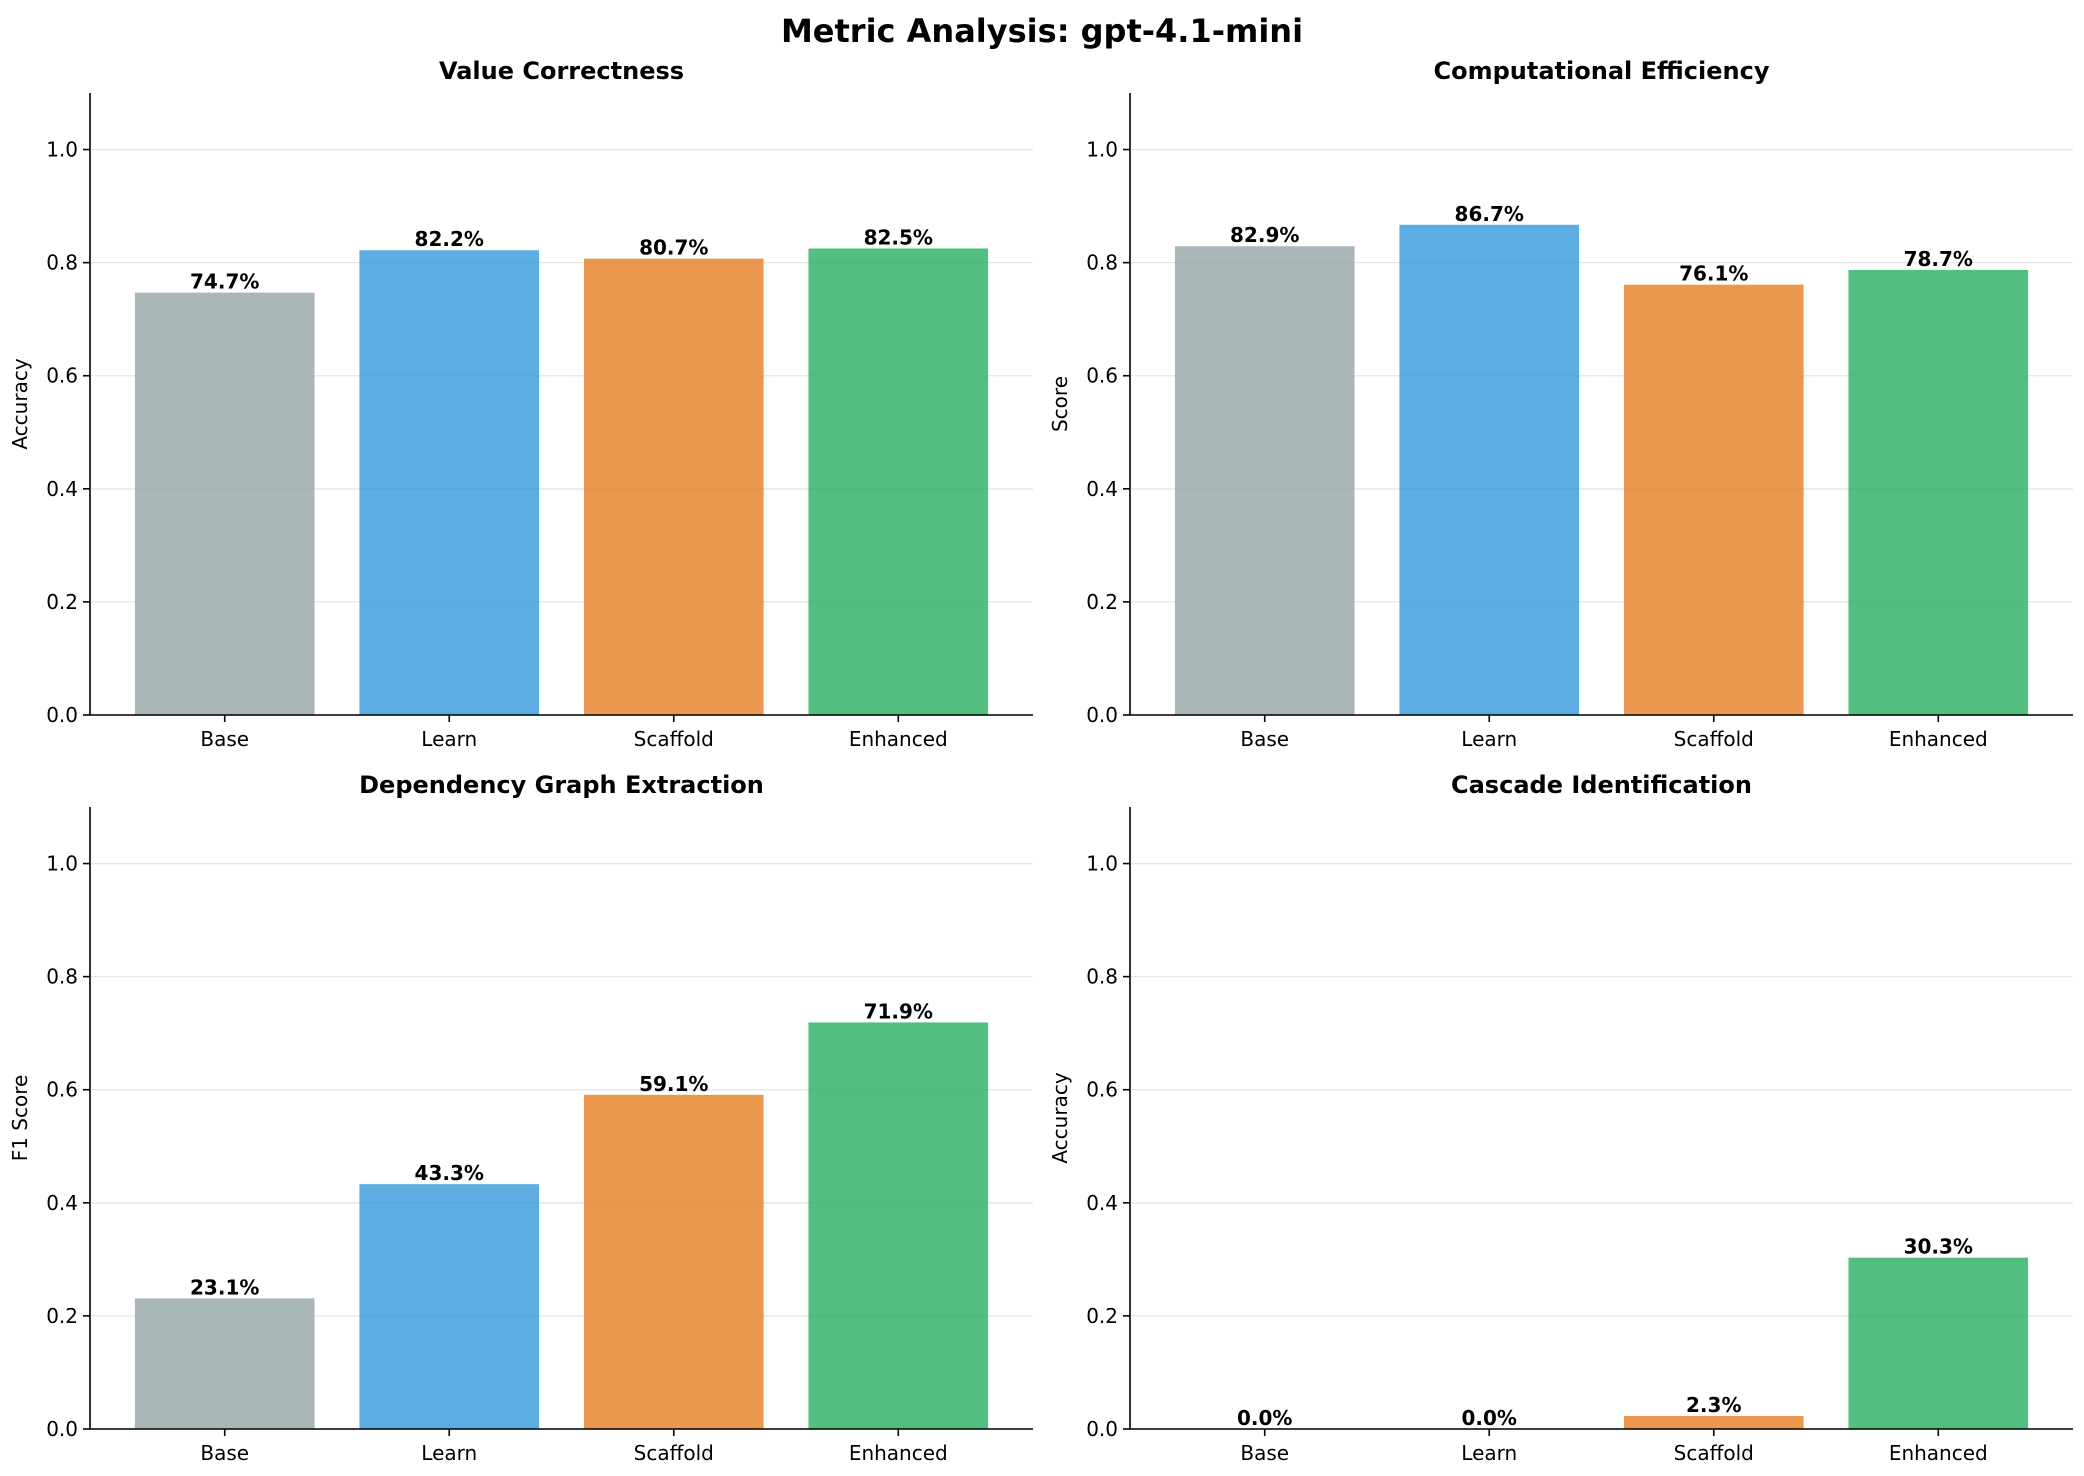 The width and height of the screenshot is (2084, 1476). What do you see at coordinates (561, 785) in the screenshot?
I see `chart-title: Dependency Graph Extraction` at bounding box center [561, 785].